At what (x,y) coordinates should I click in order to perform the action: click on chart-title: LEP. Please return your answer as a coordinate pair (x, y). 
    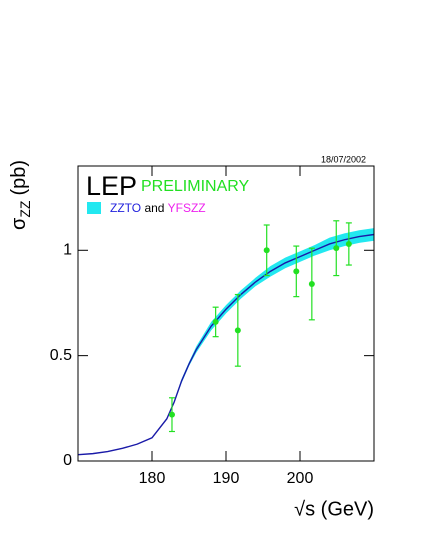
    Looking at the image, I should click on (111, 186).